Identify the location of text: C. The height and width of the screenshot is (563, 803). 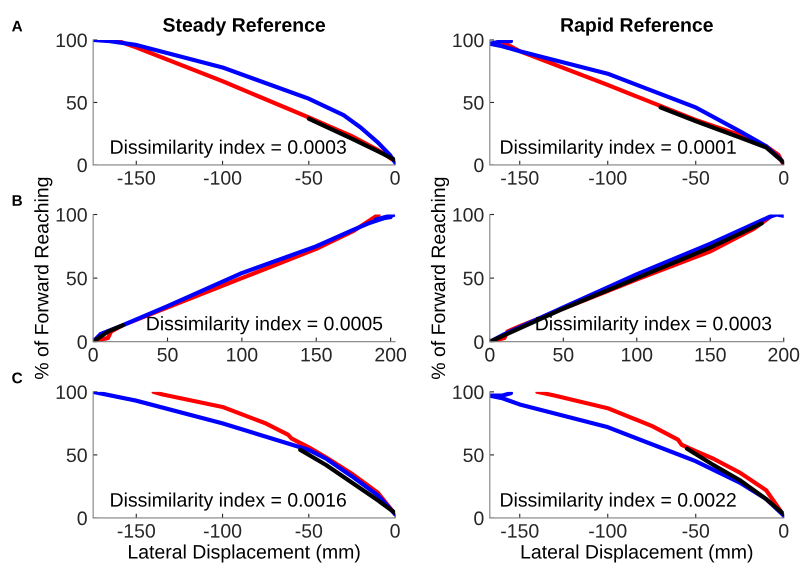
(17, 378).